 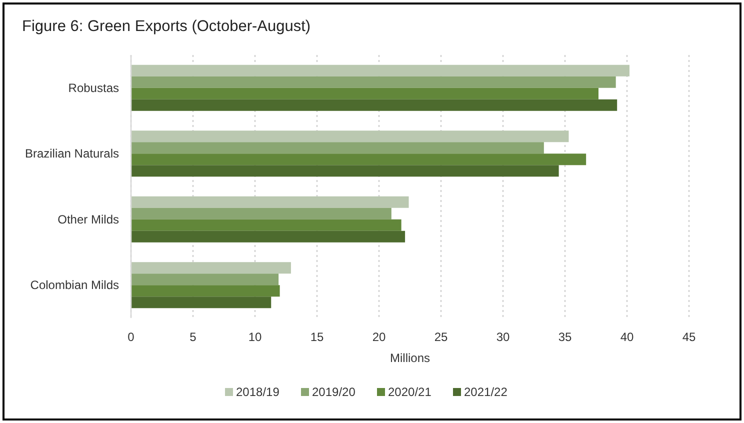 What do you see at coordinates (88, 219) in the screenshot?
I see `y-tick-label: Other Milds` at bounding box center [88, 219].